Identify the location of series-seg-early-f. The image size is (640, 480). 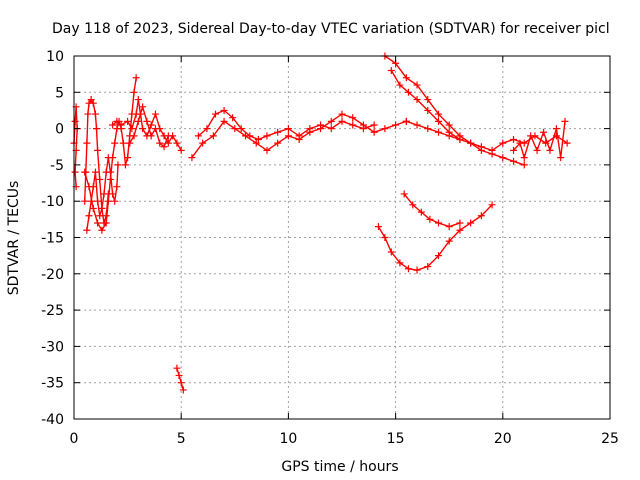
(149, 127).